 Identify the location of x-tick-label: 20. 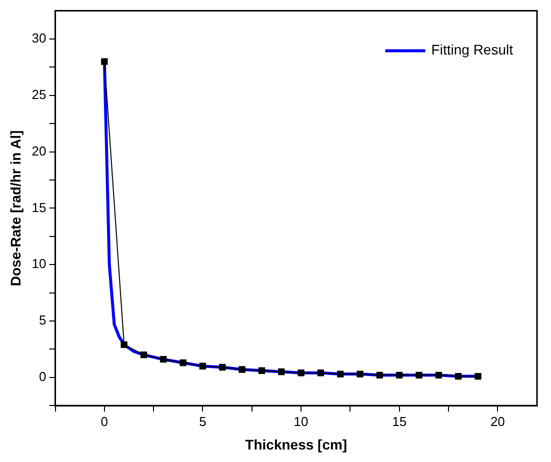
(497, 421).